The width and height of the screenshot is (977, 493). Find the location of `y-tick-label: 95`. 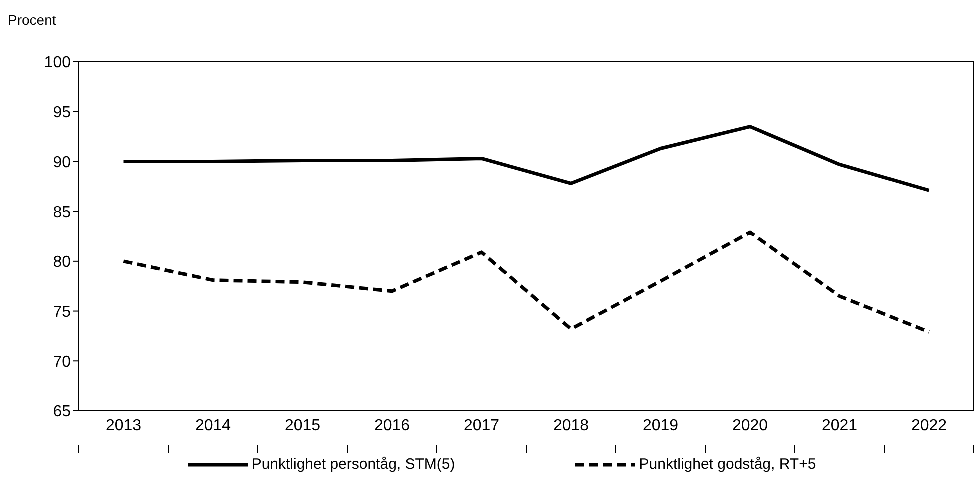

y-tick-label: 95 is located at coordinates (62, 113).